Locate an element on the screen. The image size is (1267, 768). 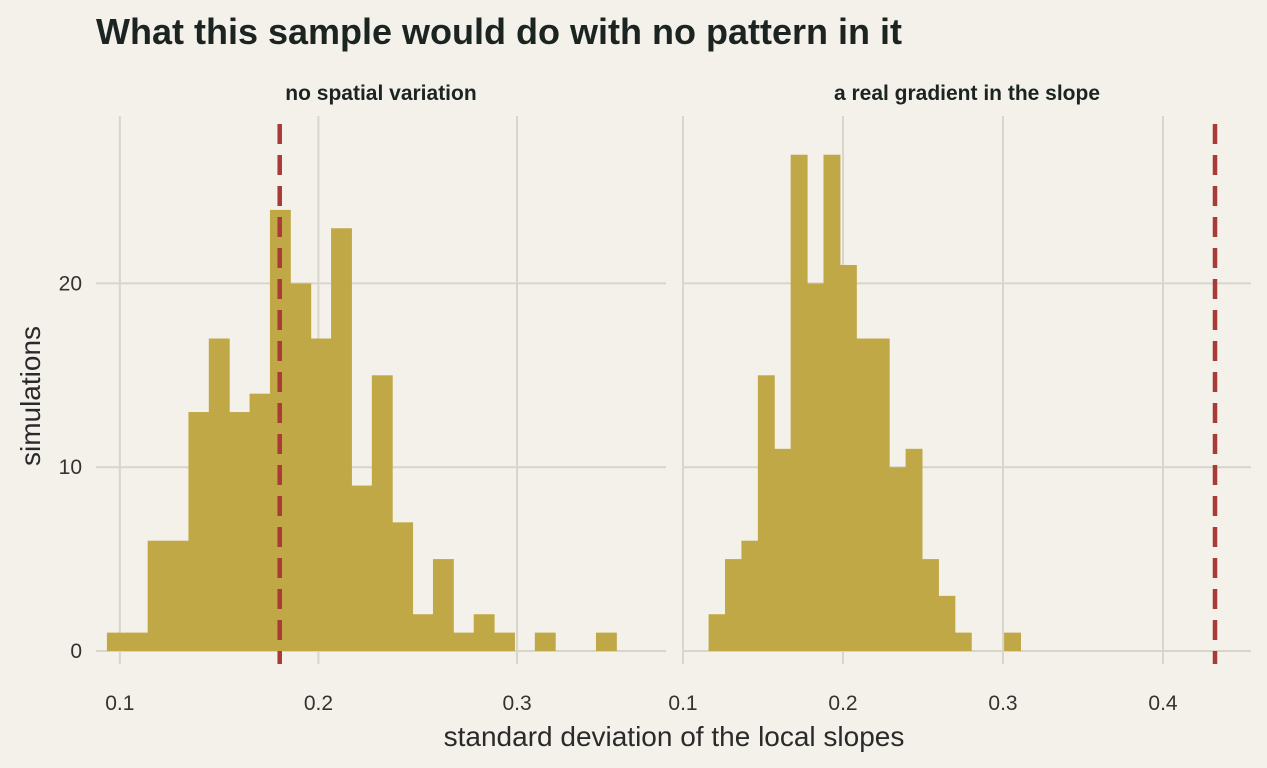
y-tick-label: 10 is located at coordinates (70, 467).